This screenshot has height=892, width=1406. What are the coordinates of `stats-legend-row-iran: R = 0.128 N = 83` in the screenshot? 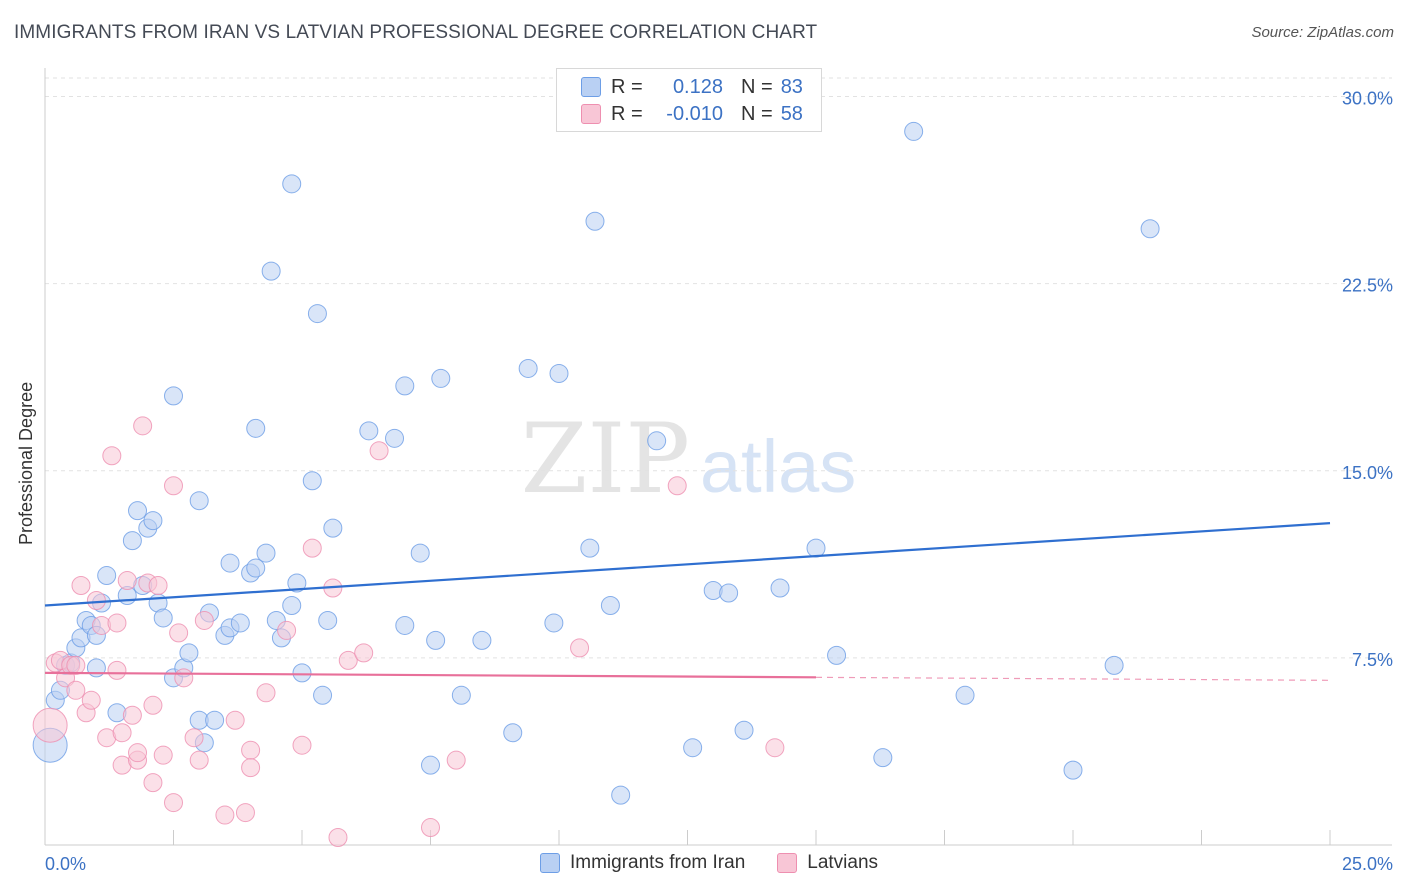 It's located at (692, 87).